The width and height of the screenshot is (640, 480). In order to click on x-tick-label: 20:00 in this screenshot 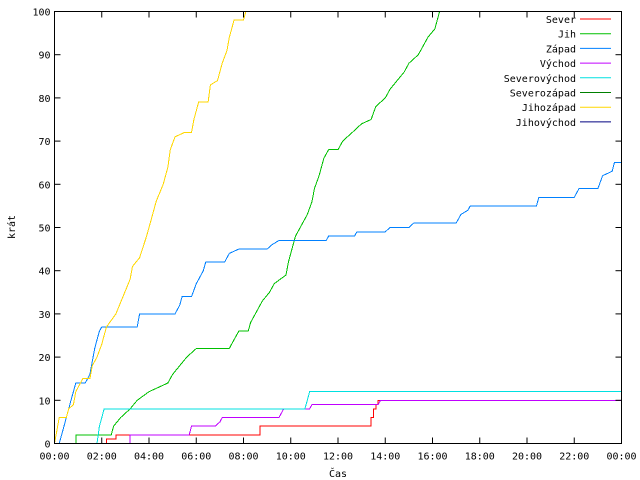, I will do `click(527, 457)`.